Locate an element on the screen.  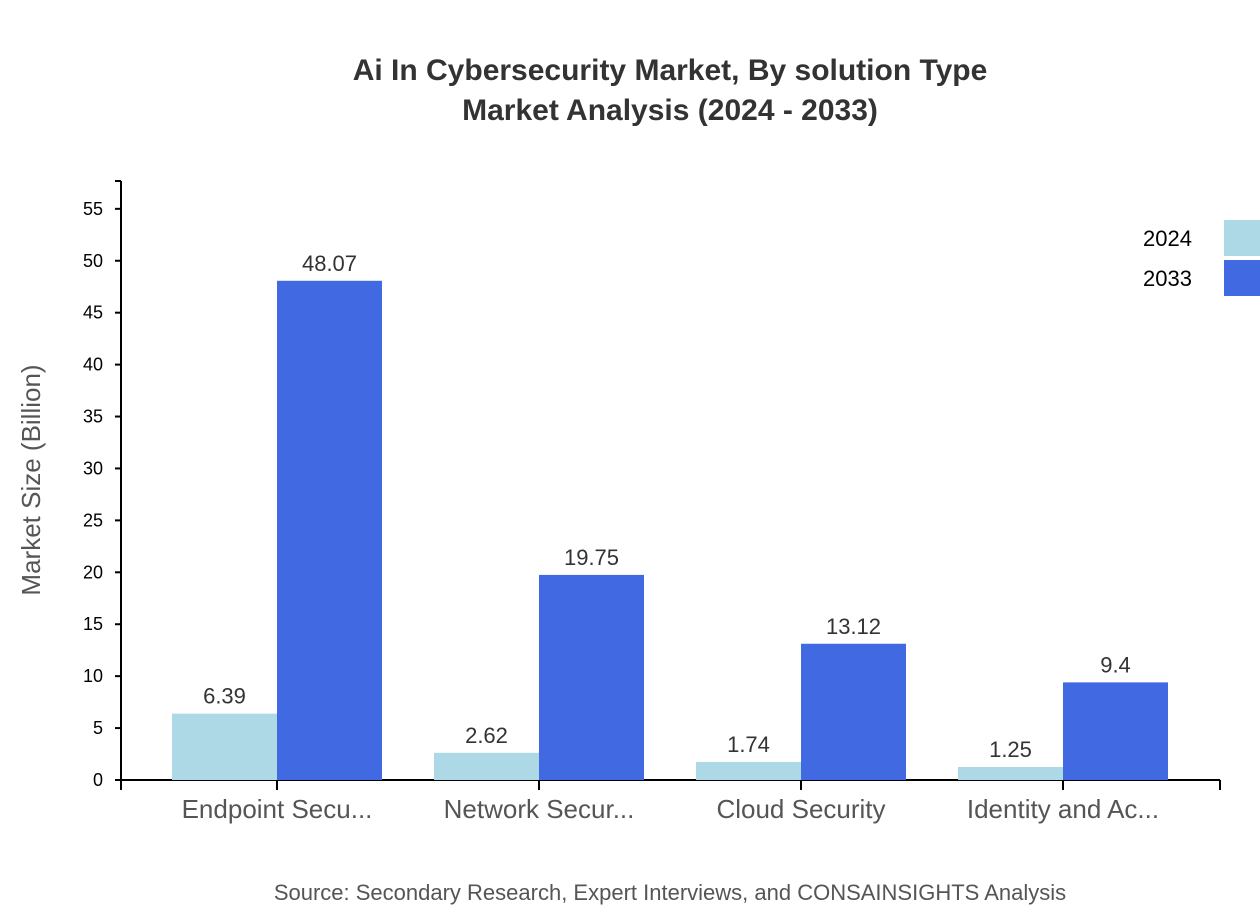
legend-label: 2024 is located at coordinates (1167, 238).